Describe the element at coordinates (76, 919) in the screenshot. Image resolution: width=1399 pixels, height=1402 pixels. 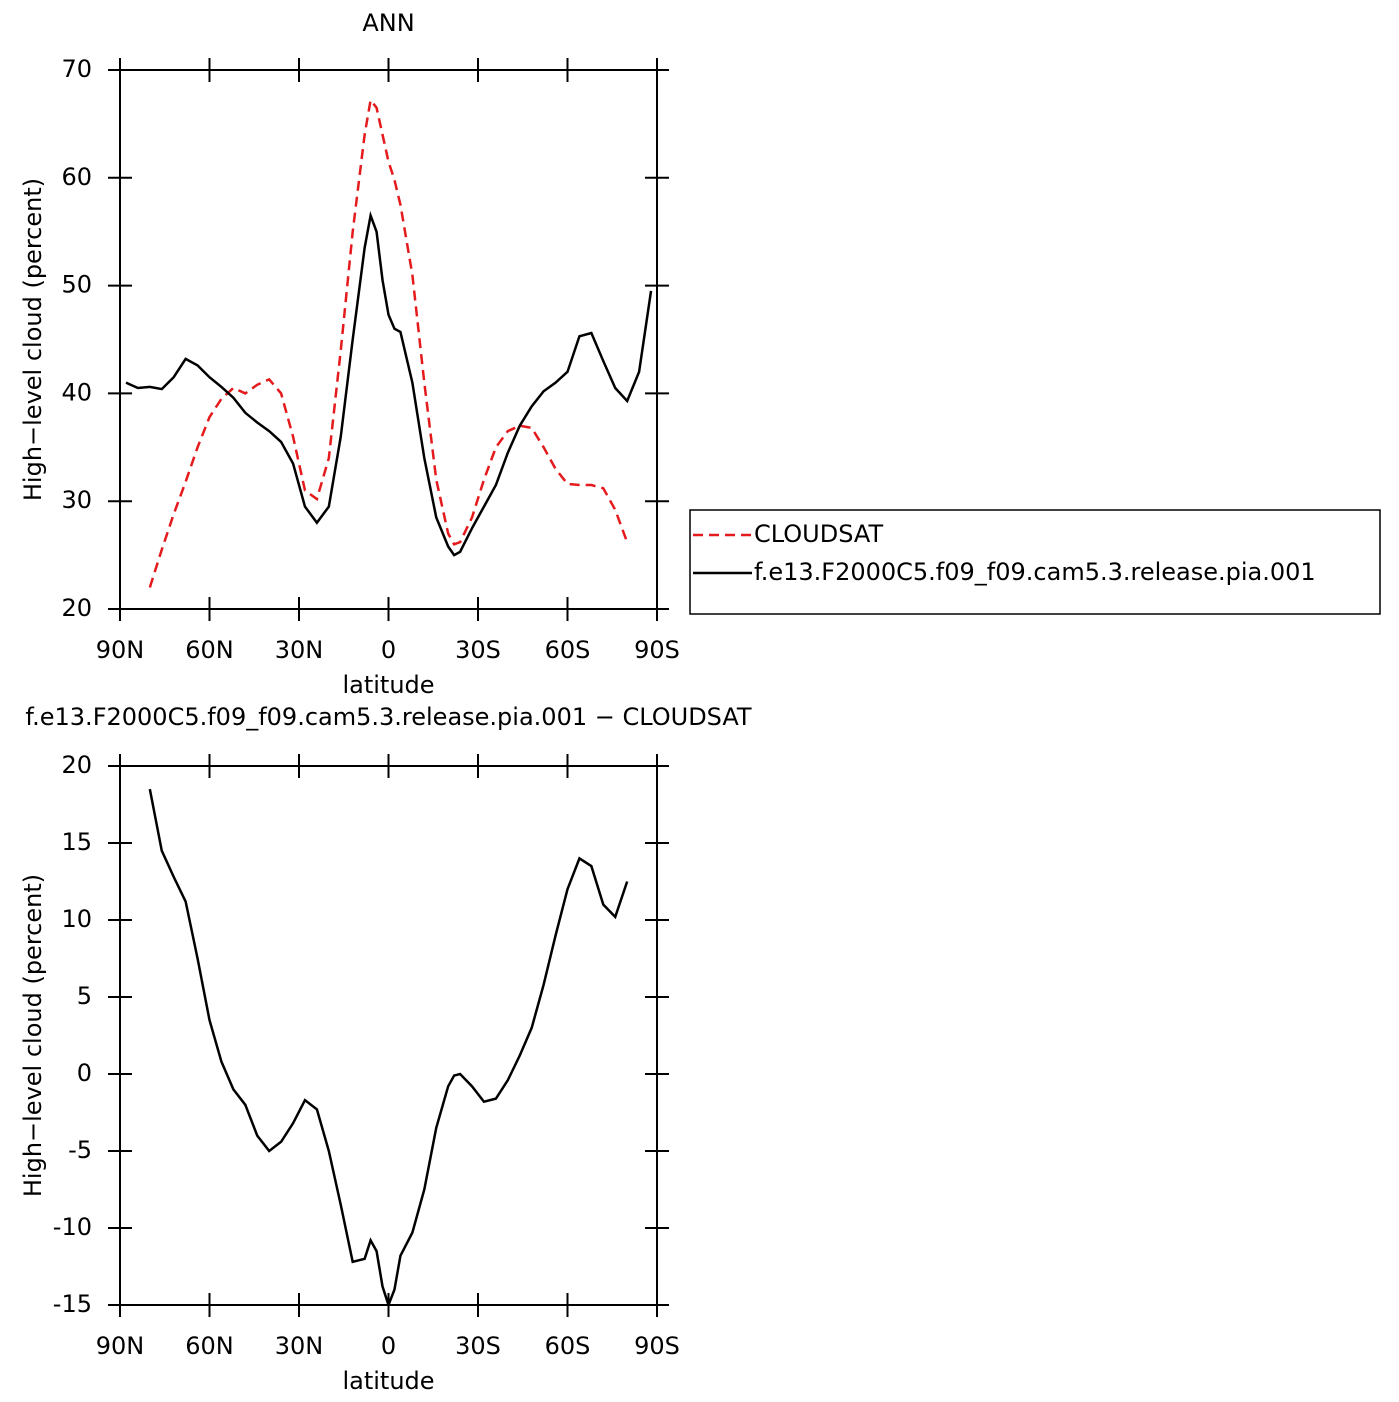
I see `y-tick-label: 10` at that location.